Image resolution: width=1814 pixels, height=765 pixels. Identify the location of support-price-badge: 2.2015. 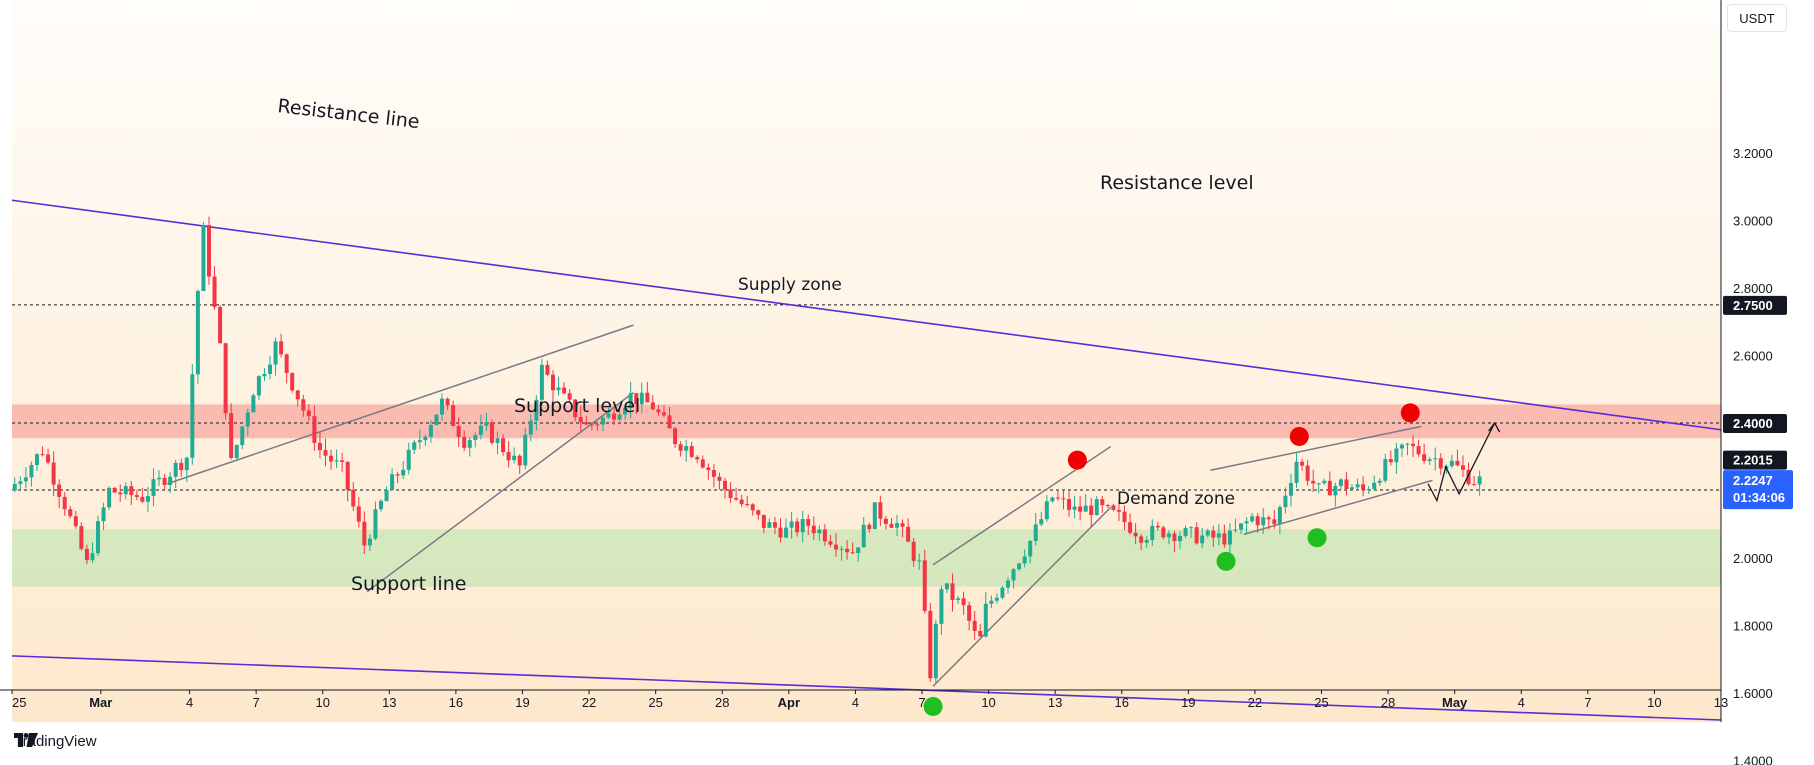
(1755, 460).